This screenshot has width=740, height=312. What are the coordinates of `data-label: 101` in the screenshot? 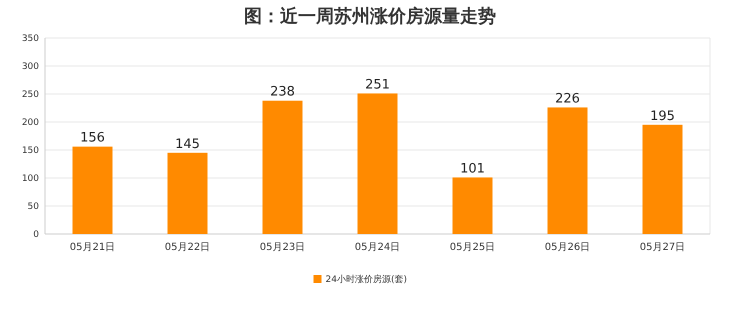 It's located at (472, 168).